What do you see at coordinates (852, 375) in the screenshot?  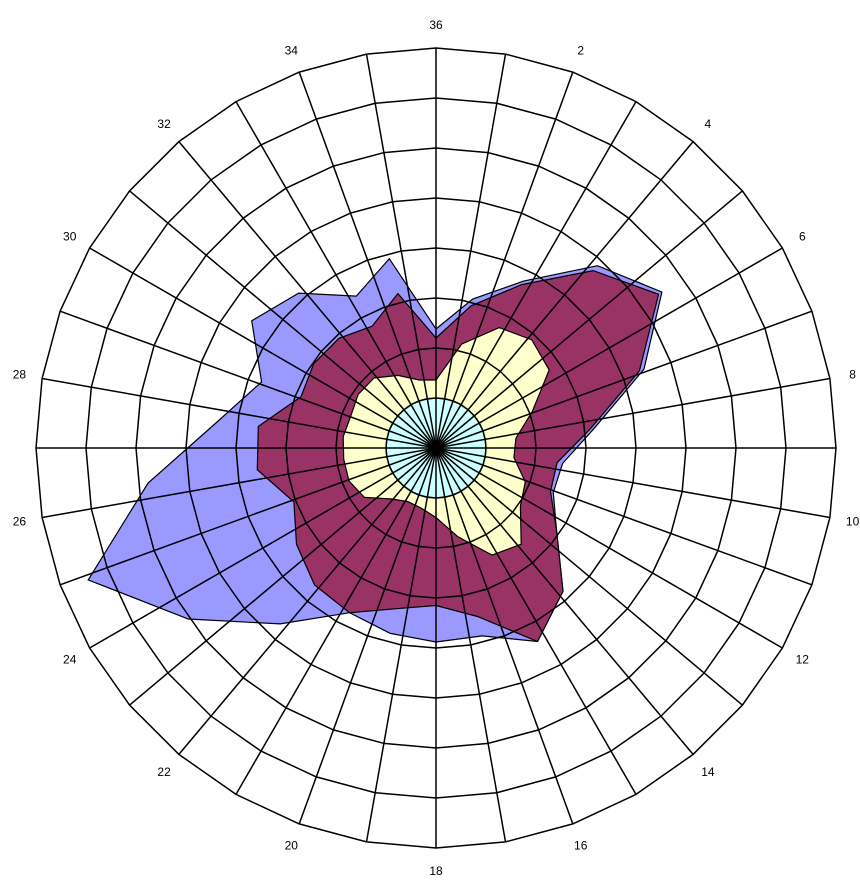 I see `axis-label: 8` at bounding box center [852, 375].